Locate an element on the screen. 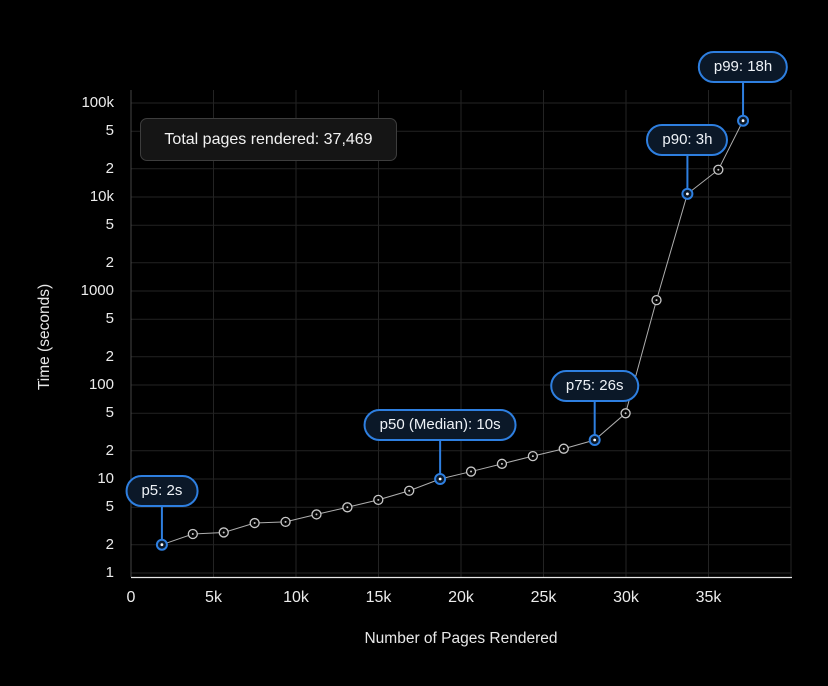  y-axis-tick-label: 10k is located at coordinates (101, 196).